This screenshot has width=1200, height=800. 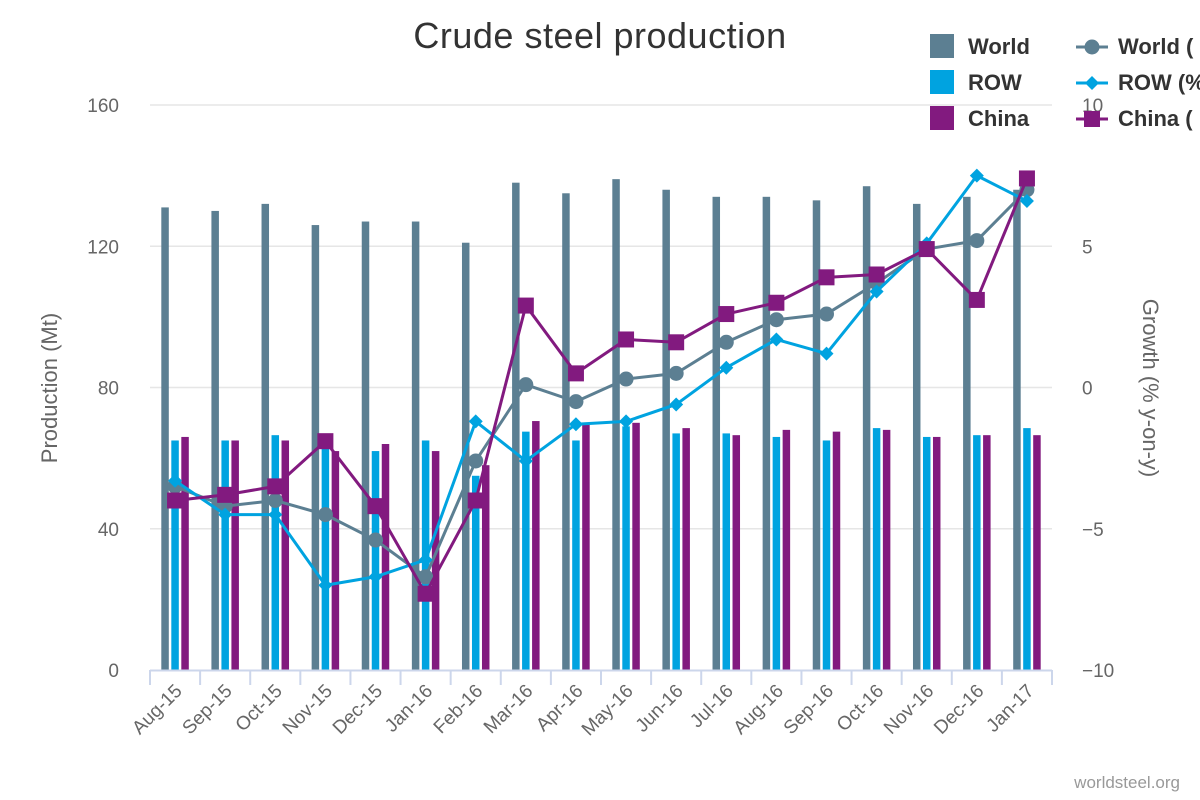 What do you see at coordinates (1065, 82) in the screenshot?
I see `legend: World ROW China World (ROW (% China (` at bounding box center [1065, 82].